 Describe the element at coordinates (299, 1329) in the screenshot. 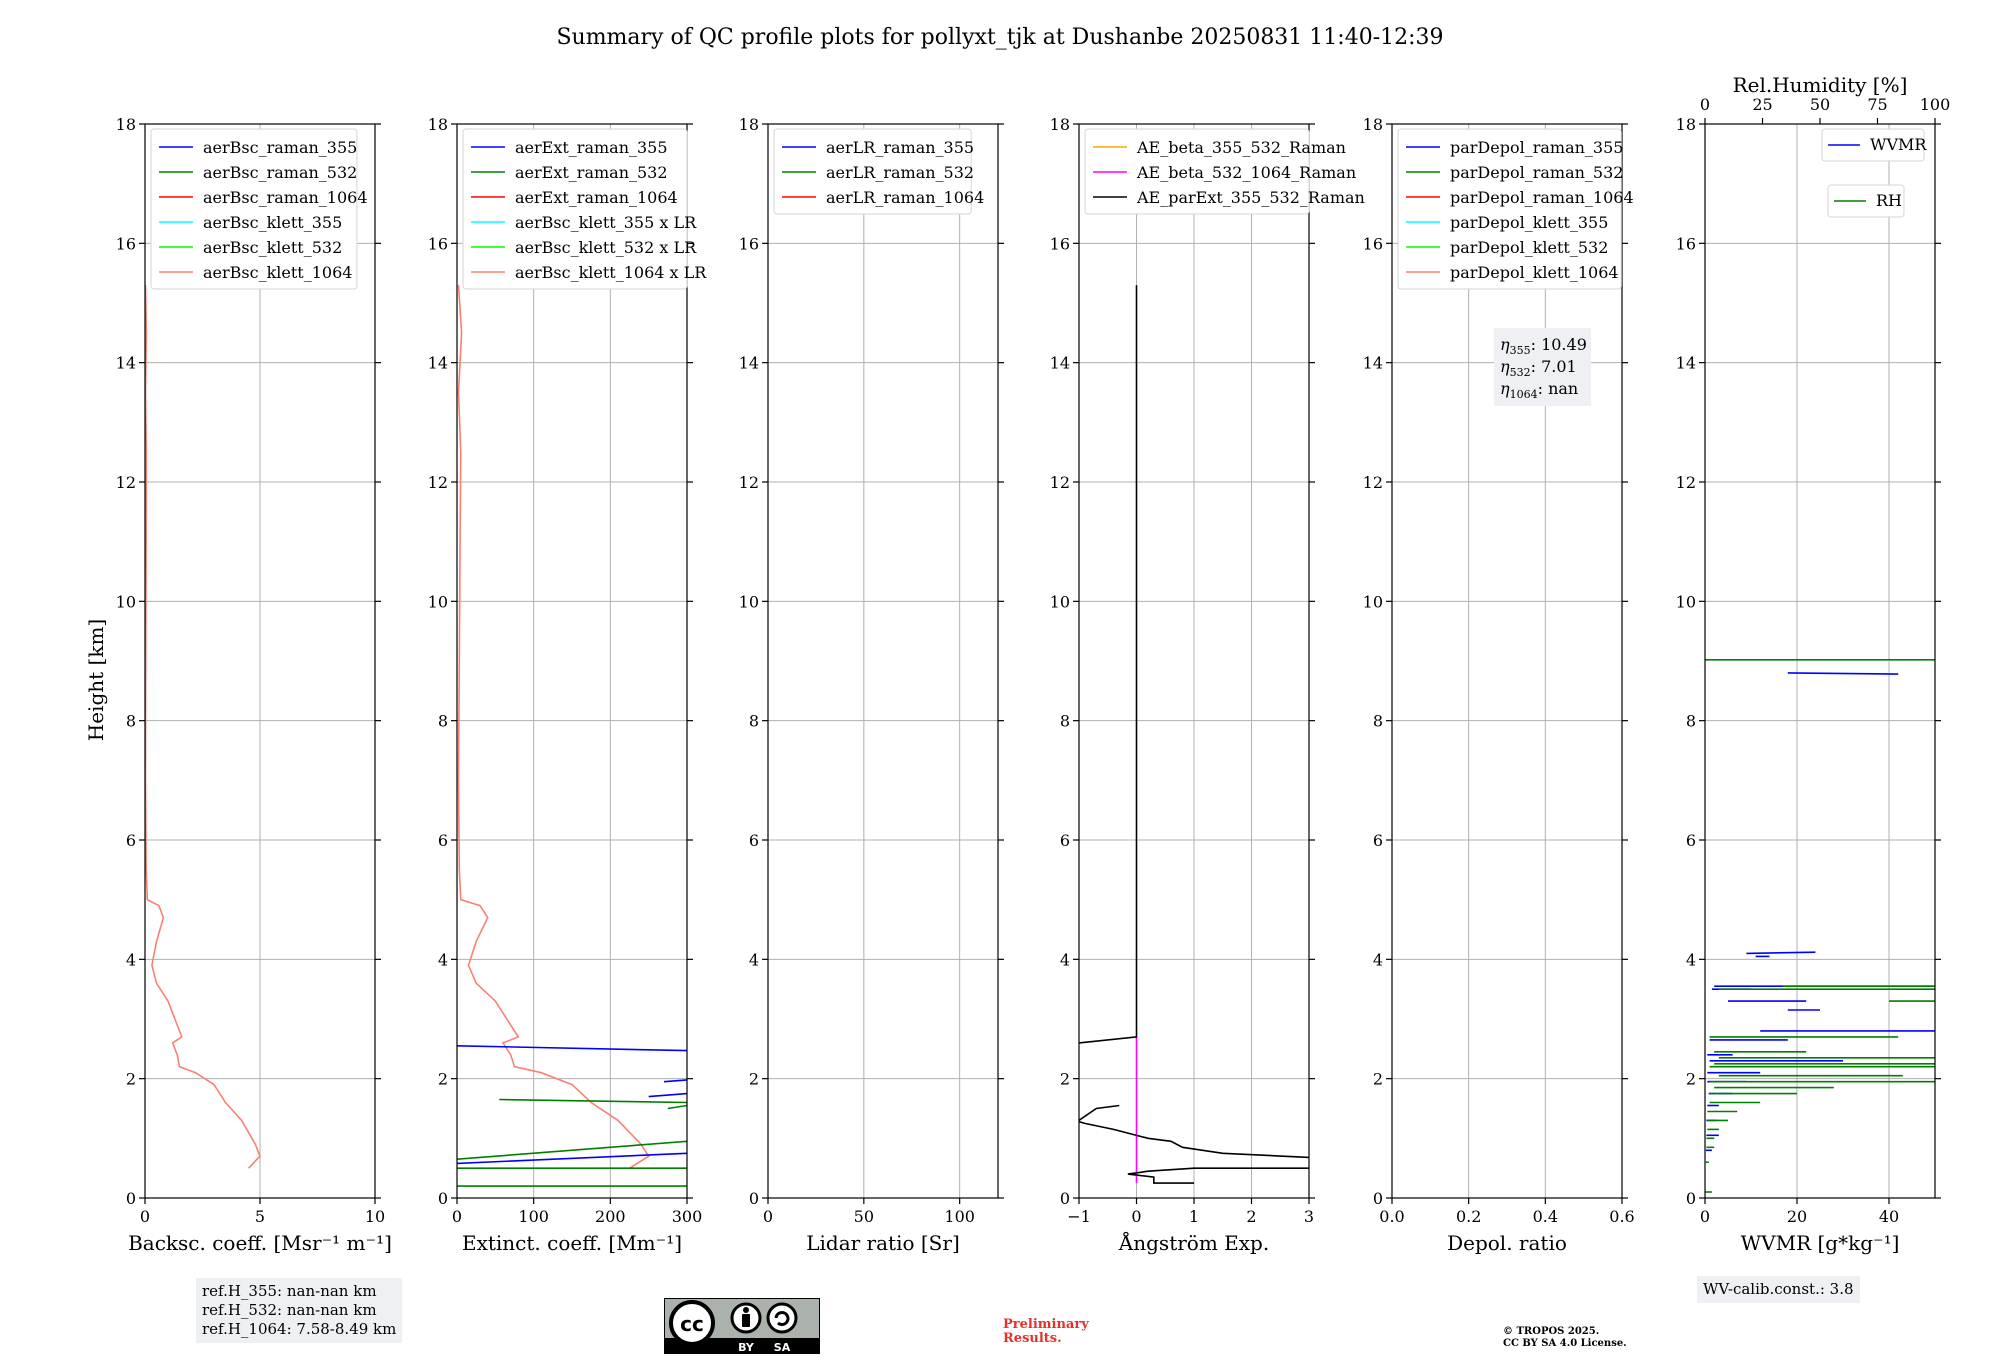

I see `ref-height-1064: ref.H_1064: 7.58-8.49 km` at that location.